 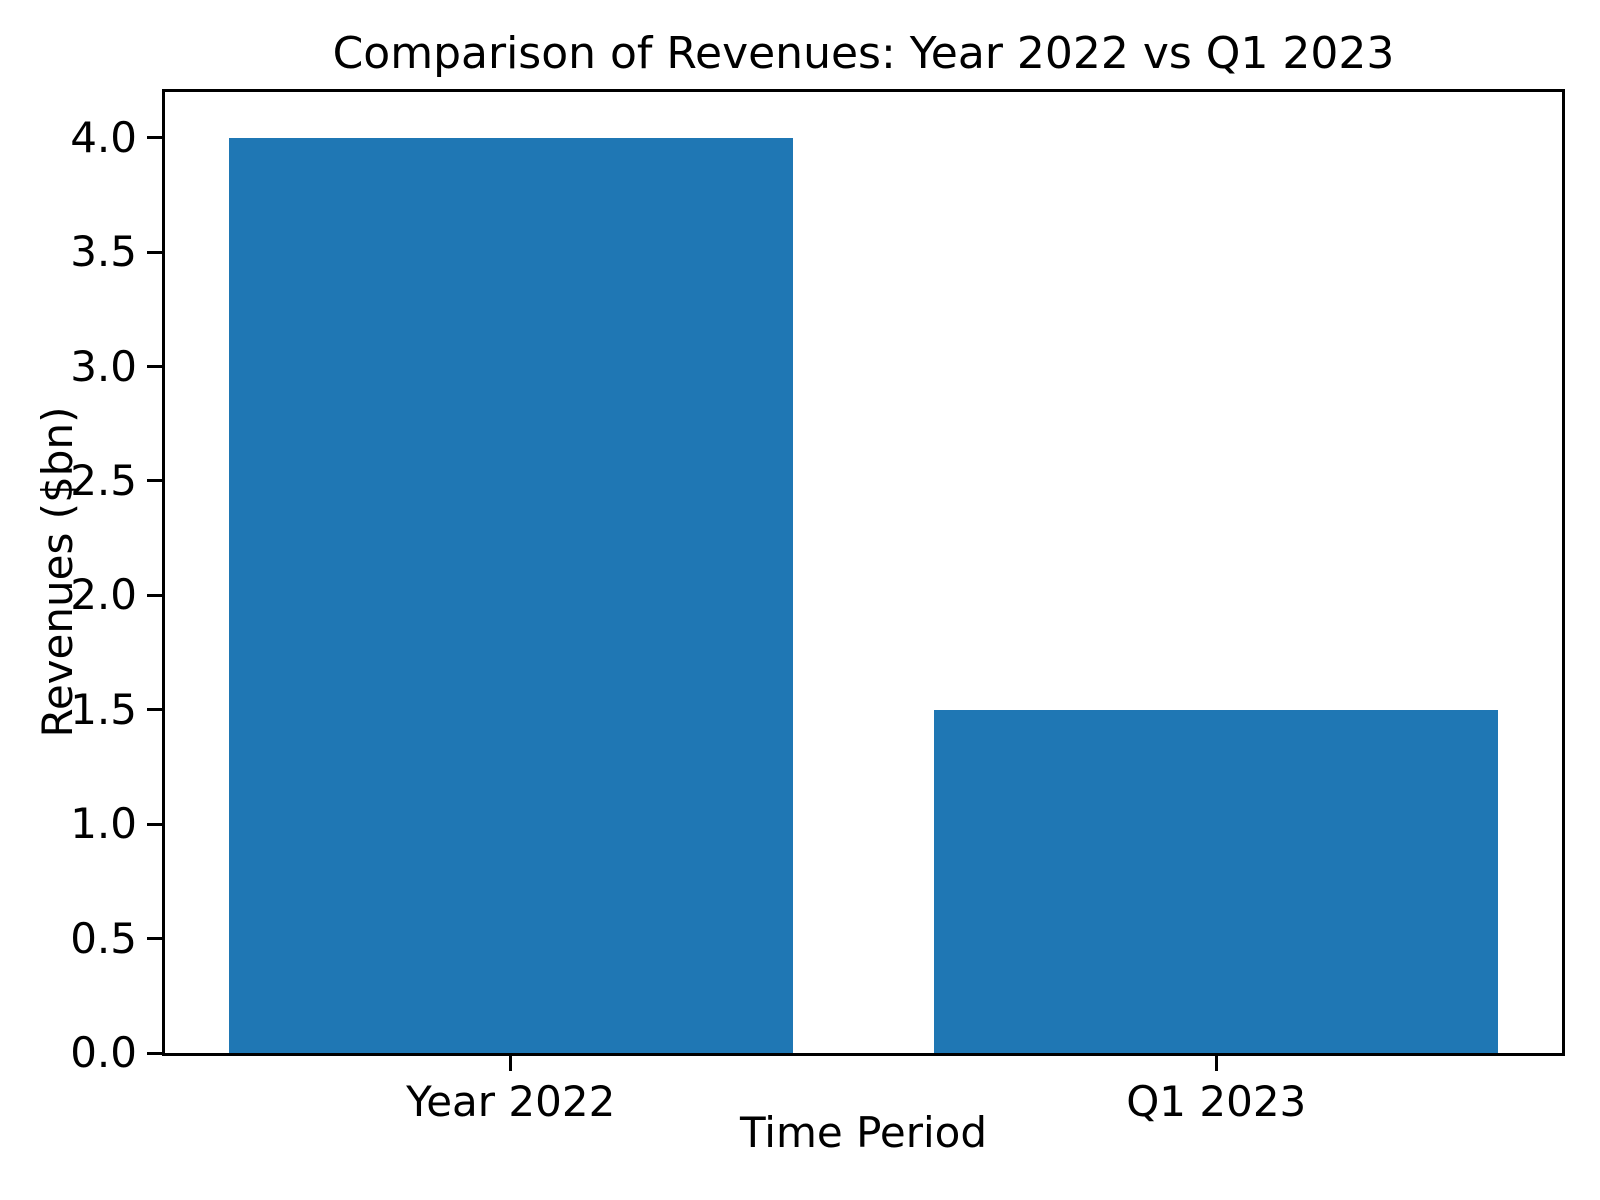 I want to click on bar-q1-2023, so click(x=1216, y=881).